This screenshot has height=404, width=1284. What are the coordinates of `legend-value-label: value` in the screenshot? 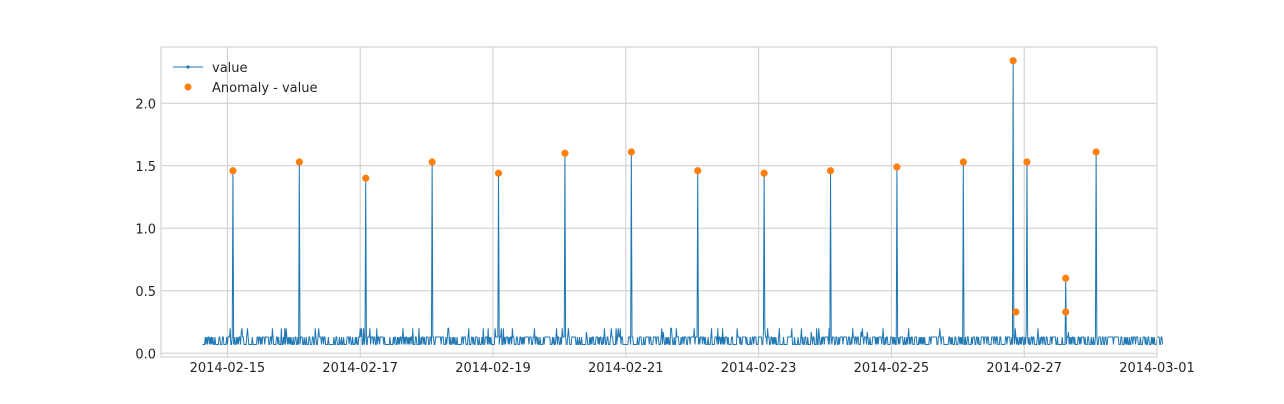 It's located at (230, 68).